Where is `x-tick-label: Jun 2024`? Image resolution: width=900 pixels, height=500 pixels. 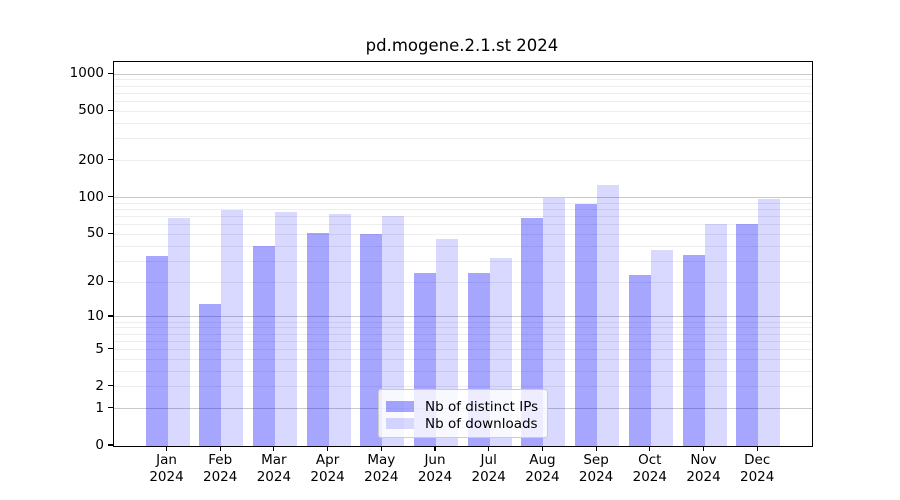 x-tick-label: Jun 2024 is located at coordinates (435, 468).